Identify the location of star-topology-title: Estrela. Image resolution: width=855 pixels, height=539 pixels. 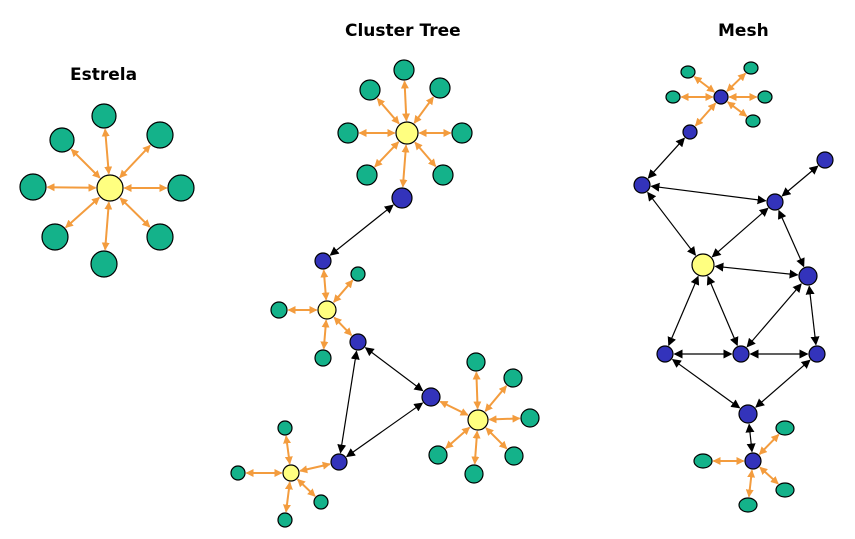
(103, 75).